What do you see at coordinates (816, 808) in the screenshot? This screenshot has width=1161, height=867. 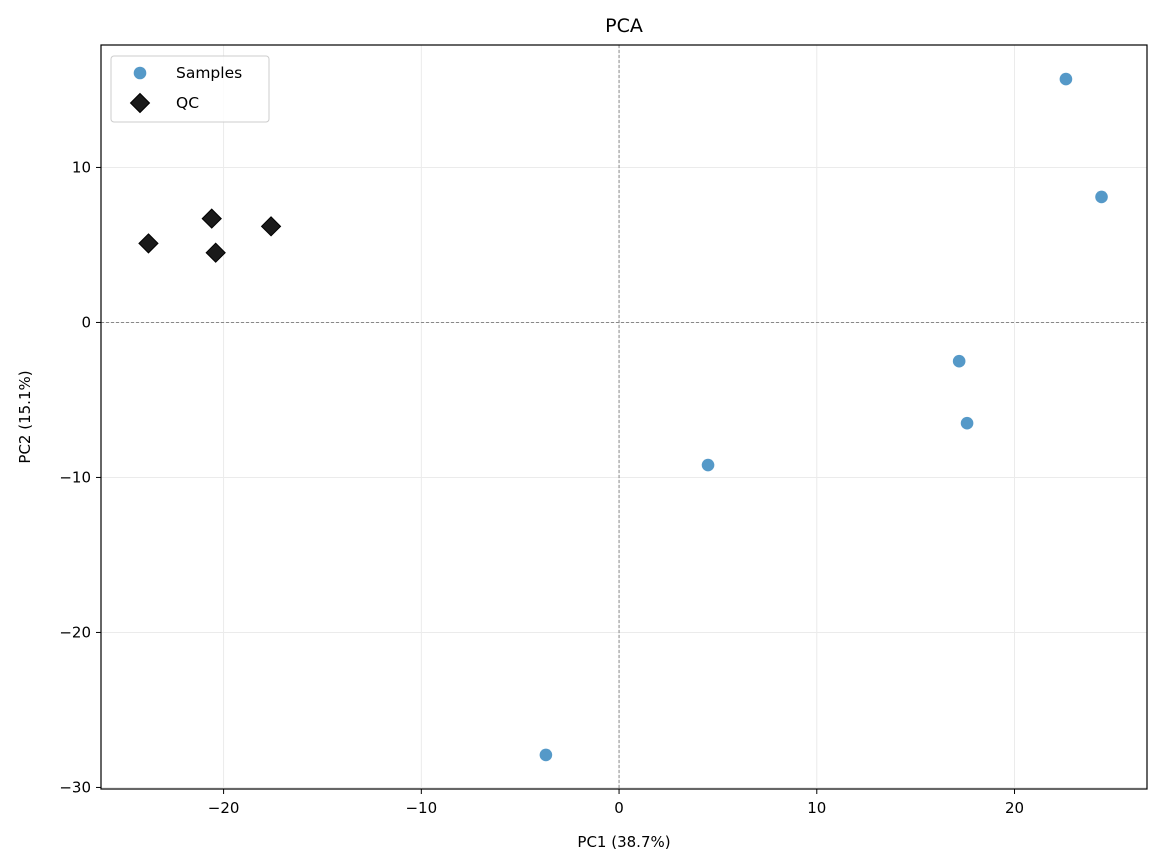 I see `x-tick-label: 10` at bounding box center [816, 808].